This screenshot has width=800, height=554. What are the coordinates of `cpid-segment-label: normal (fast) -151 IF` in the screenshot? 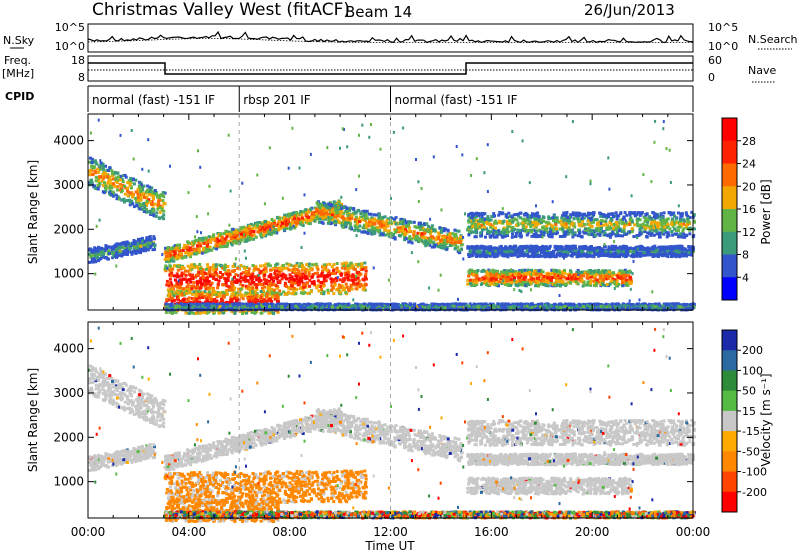 It's located at (456, 100).